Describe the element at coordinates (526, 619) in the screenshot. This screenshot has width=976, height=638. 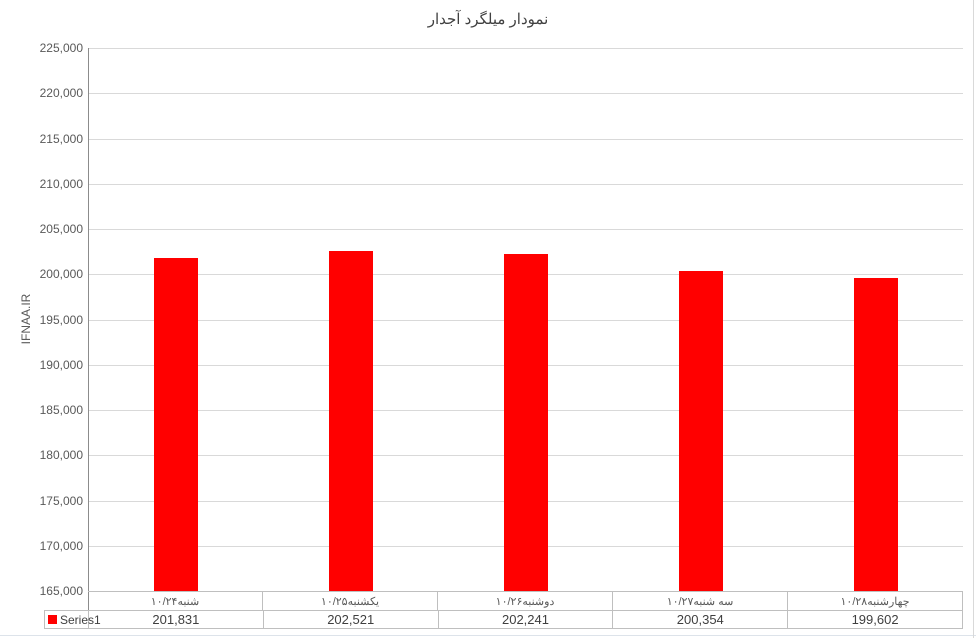
I see `data-table-value-3: 202,241` at that location.